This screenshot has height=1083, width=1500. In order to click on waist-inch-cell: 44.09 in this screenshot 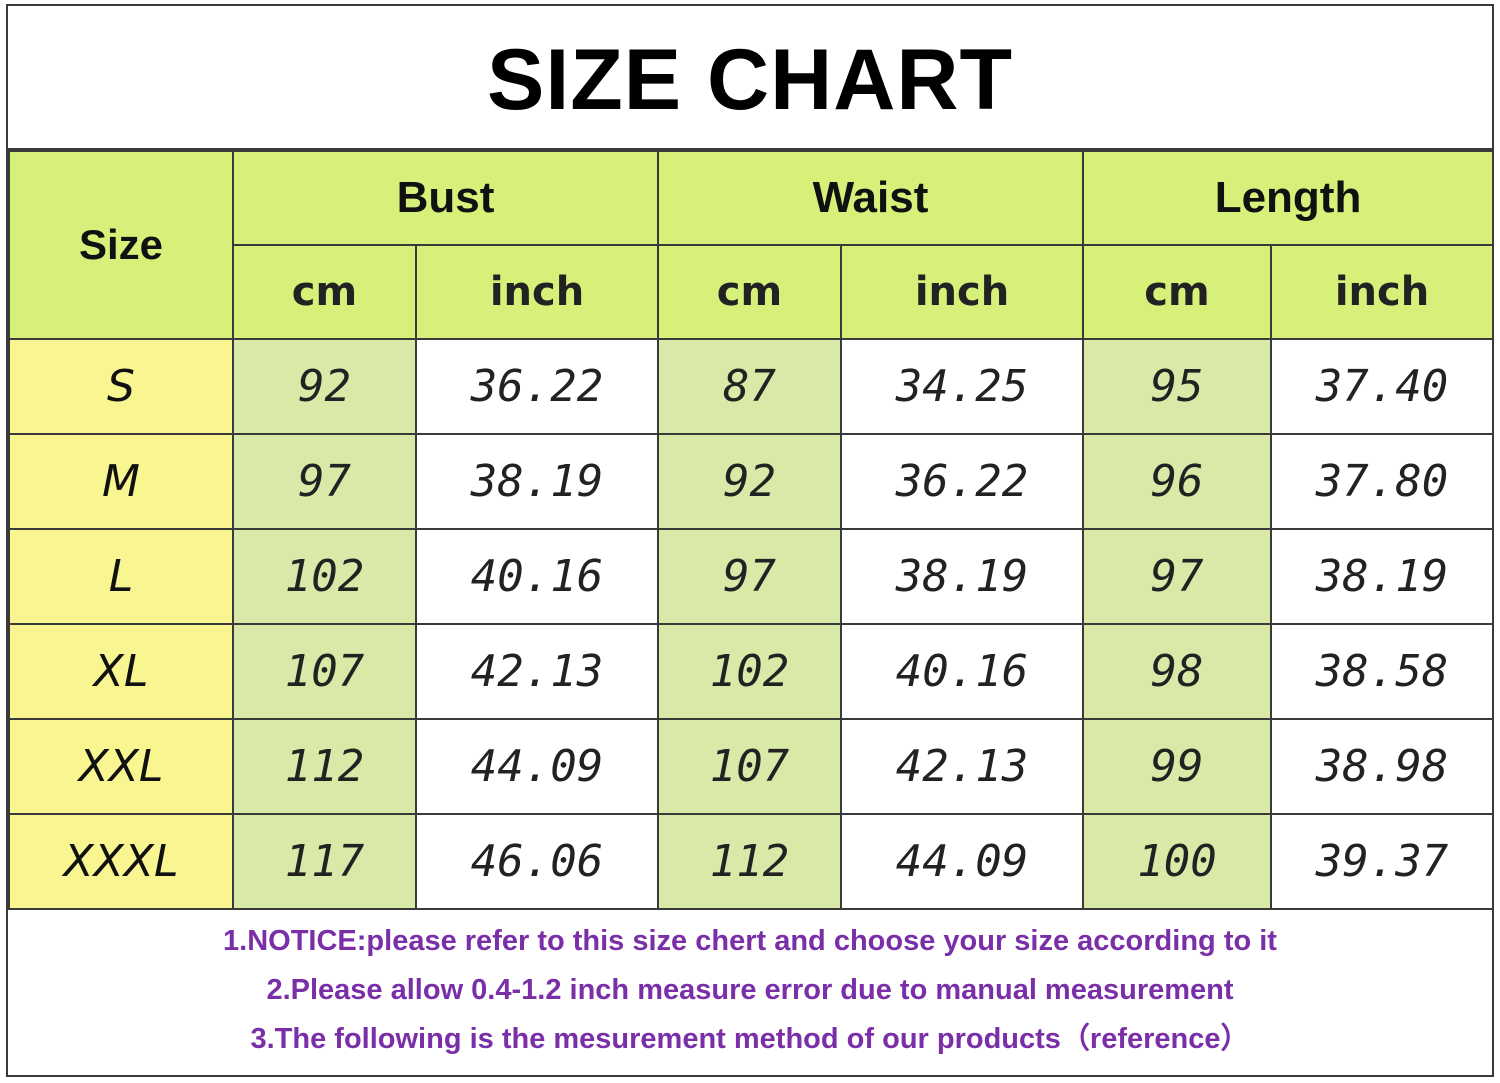, I will do `click(962, 861)`.